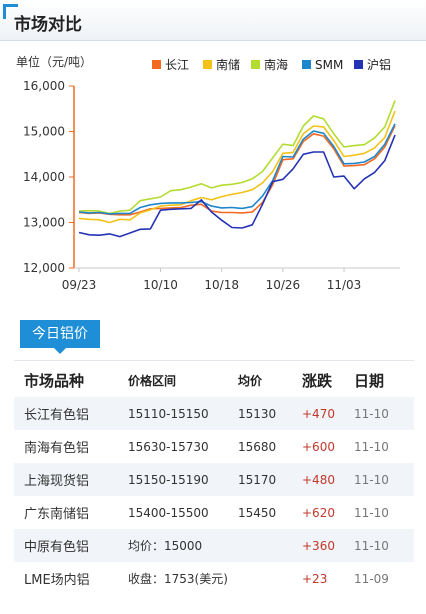 This screenshot has width=426, height=614. Describe the element at coordinates (44, 86) in the screenshot. I see `y-tick-label: 16,000` at that location.